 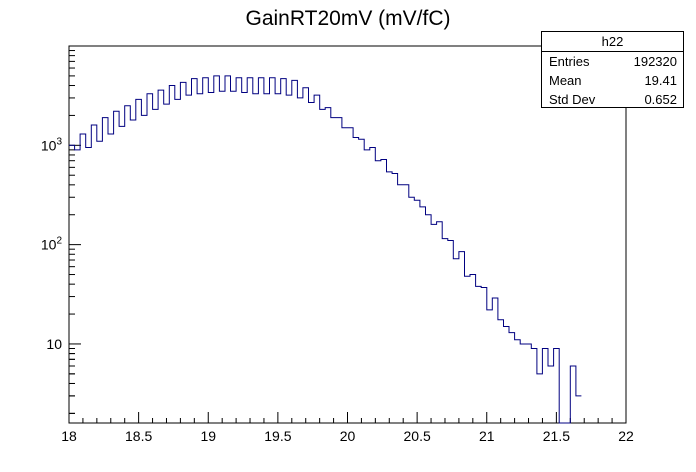 What do you see at coordinates (660, 80) in the screenshot?
I see `stats-value: 19.41` at bounding box center [660, 80].